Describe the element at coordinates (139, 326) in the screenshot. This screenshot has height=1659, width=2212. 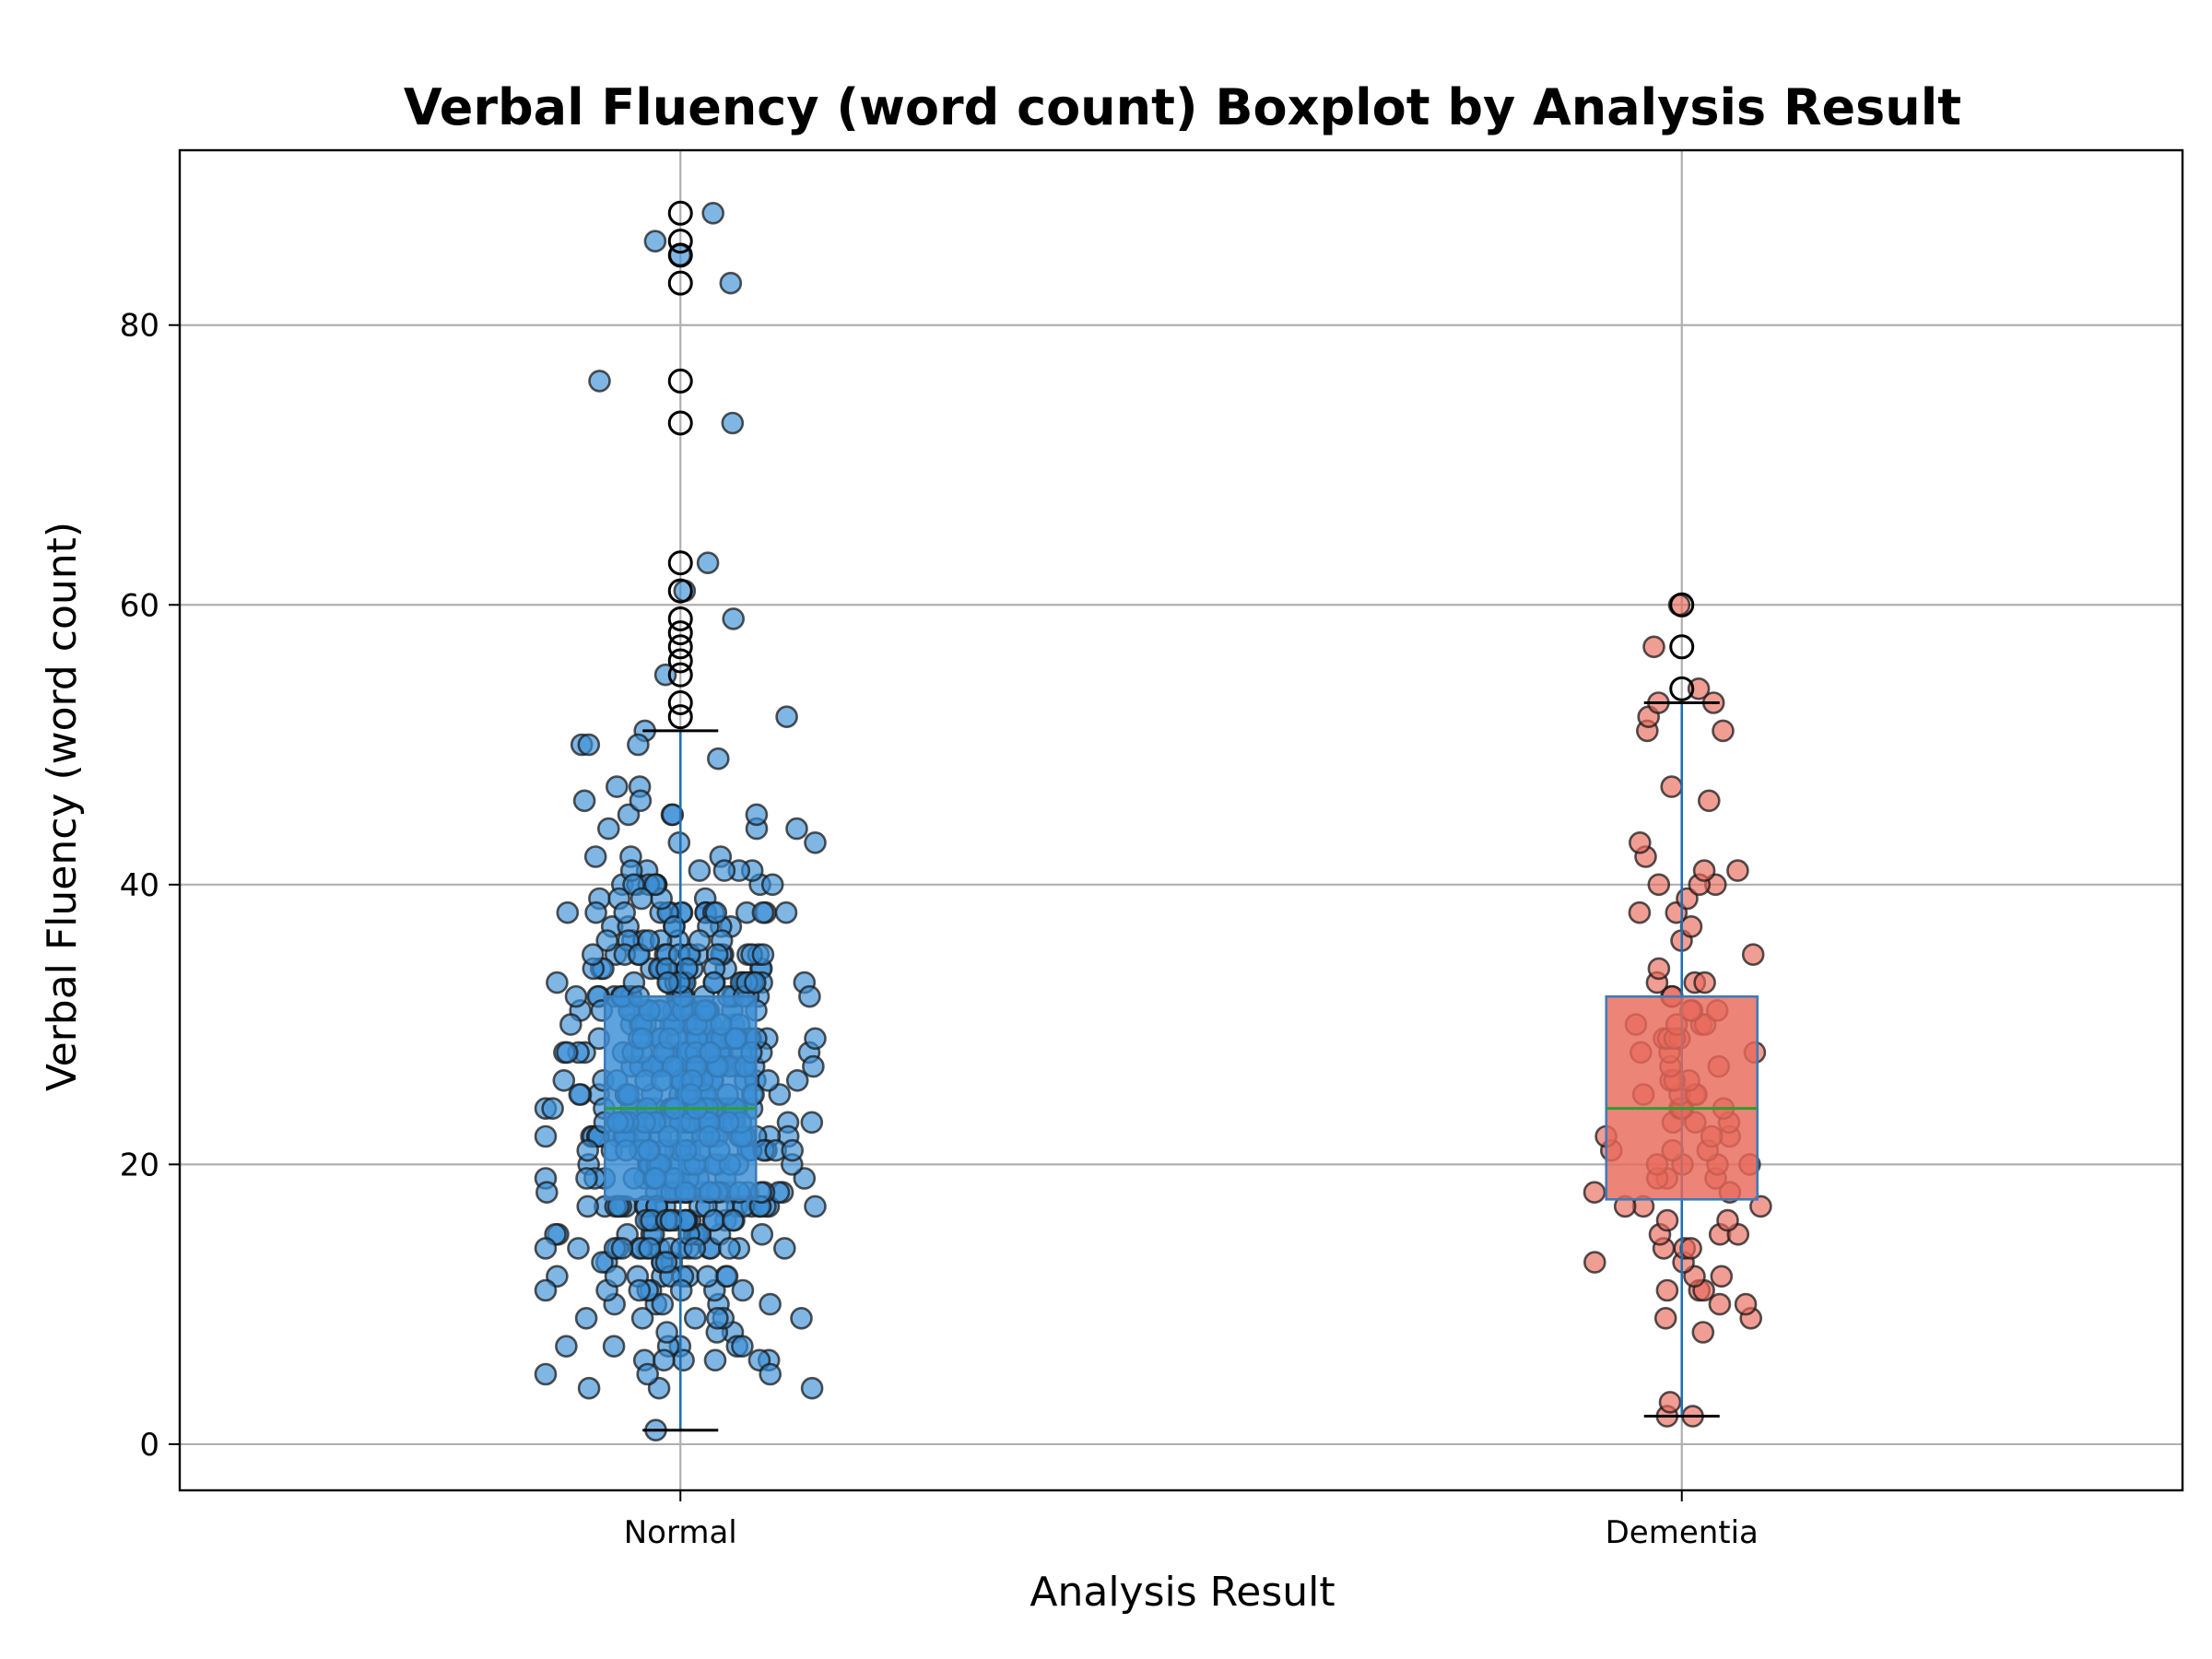
I see `y-tick-label: 80` at that location.